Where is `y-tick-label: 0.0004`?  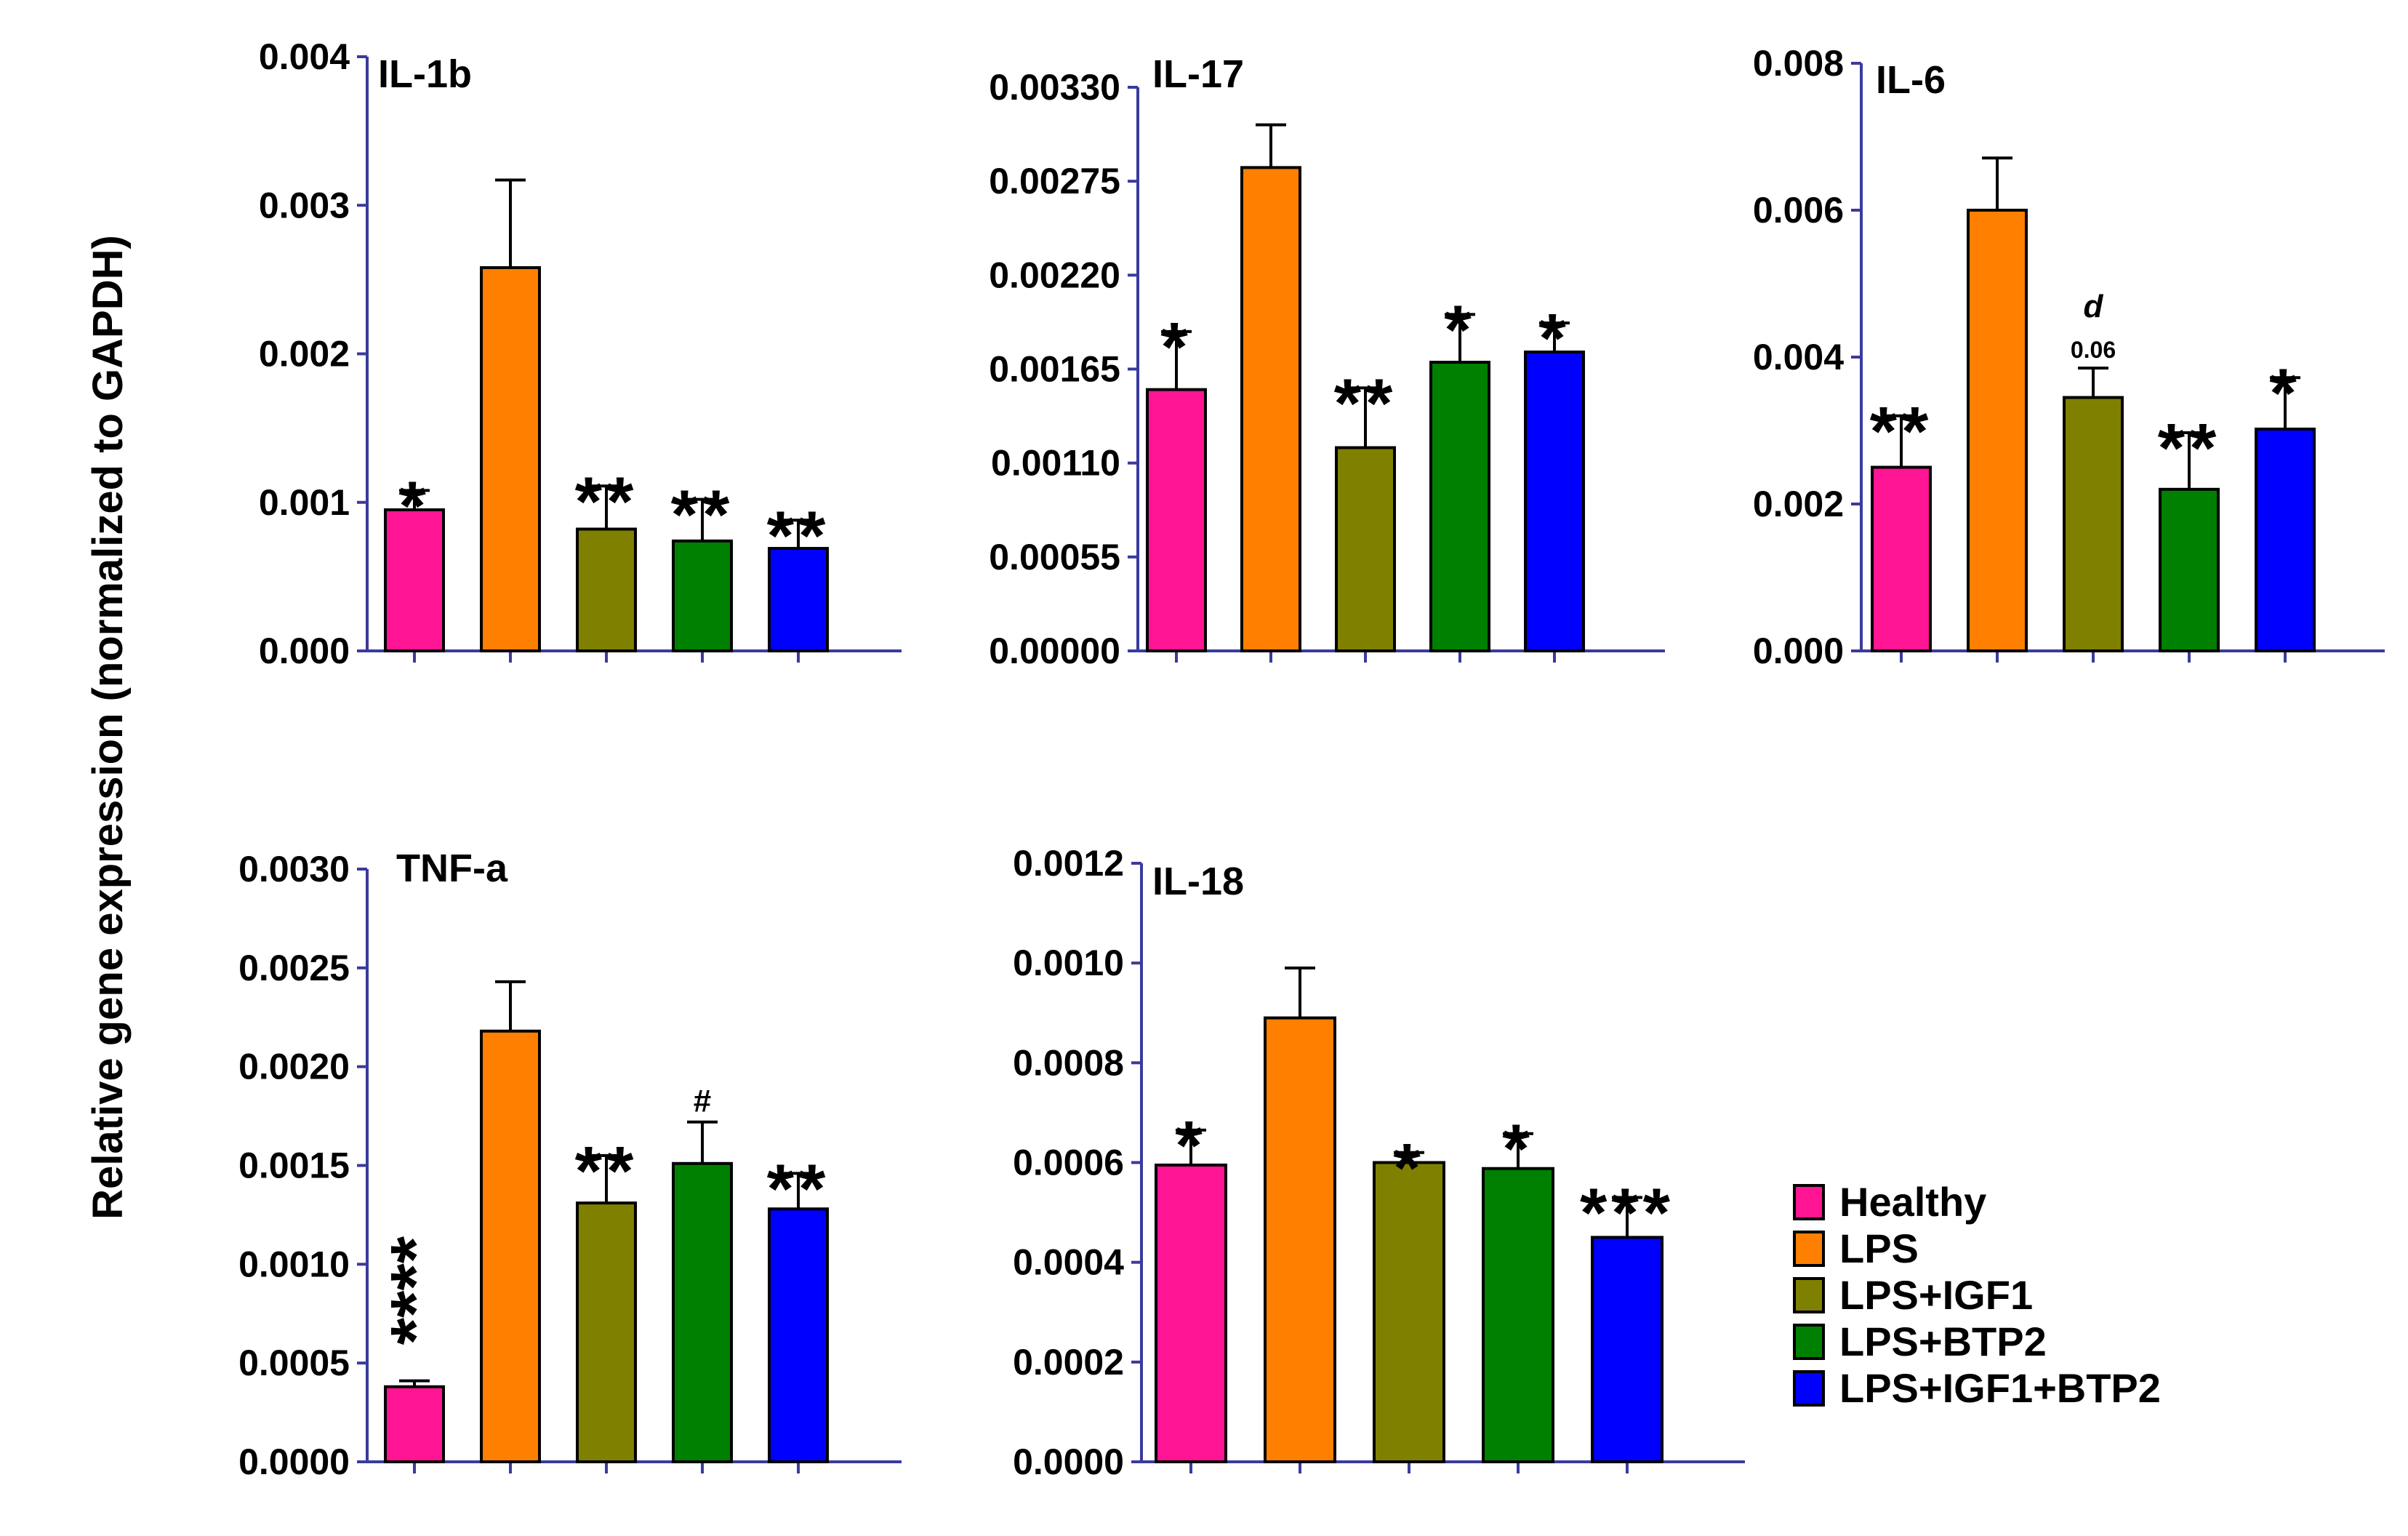 y-tick-label: 0.0004 is located at coordinates (1068, 1262).